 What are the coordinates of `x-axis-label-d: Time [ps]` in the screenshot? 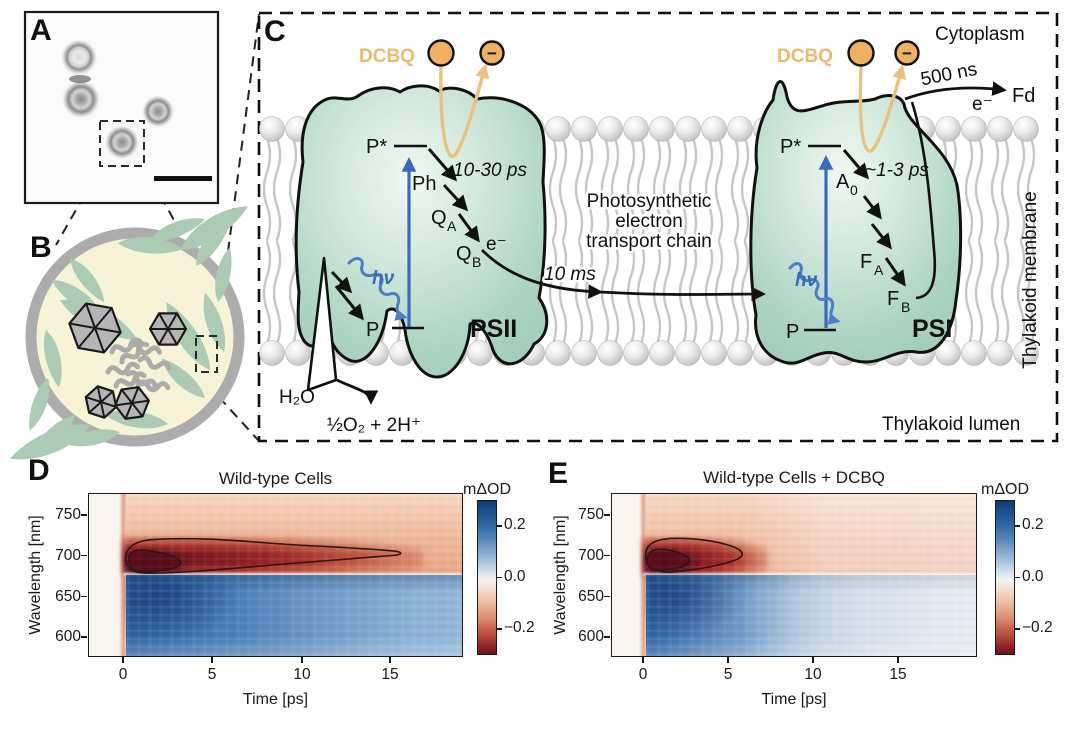 It's located at (275, 699).